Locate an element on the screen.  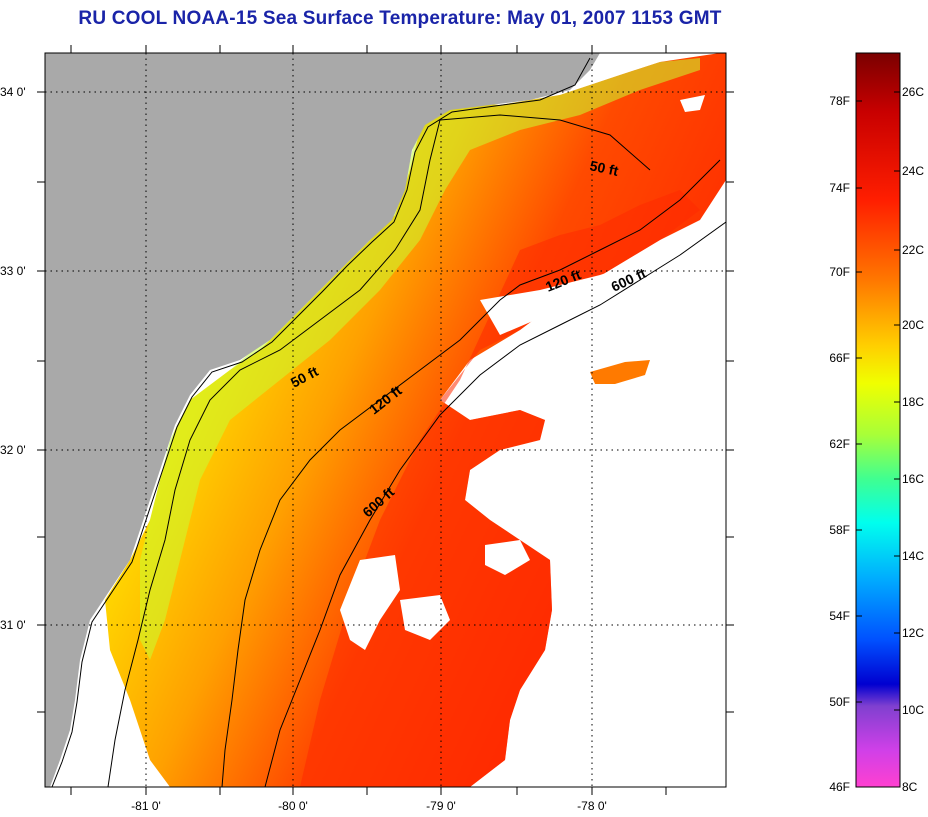
colorbar-label-f: 50F is located at coordinates (839, 702).